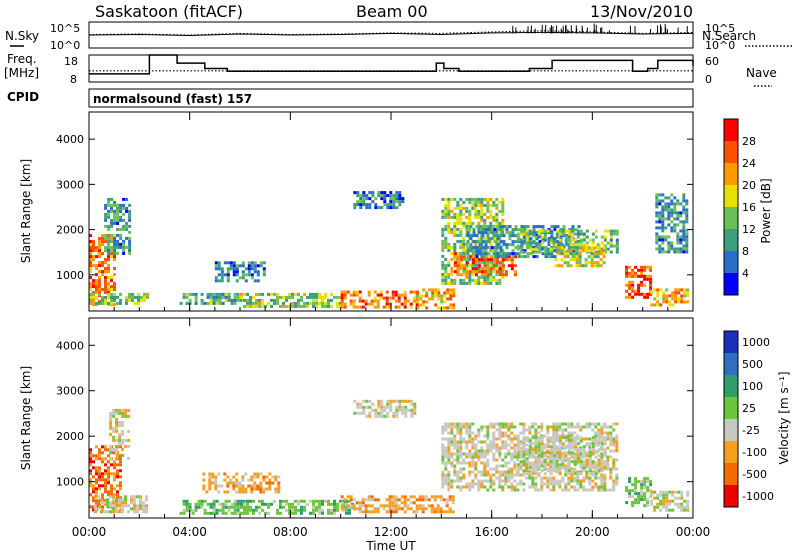 This screenshot has width=800, height=554. What do you see at coordinates (70, 275) in the screenshot?
I see `y-tick-label: 1000` at bounding box center [70, 275].